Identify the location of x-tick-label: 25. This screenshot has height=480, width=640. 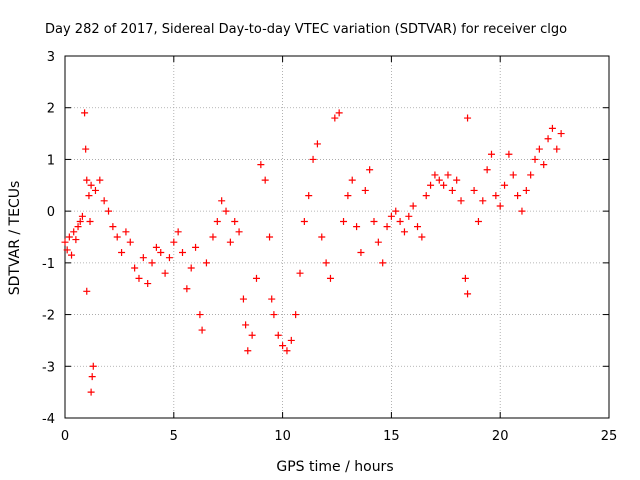
(609, 436).